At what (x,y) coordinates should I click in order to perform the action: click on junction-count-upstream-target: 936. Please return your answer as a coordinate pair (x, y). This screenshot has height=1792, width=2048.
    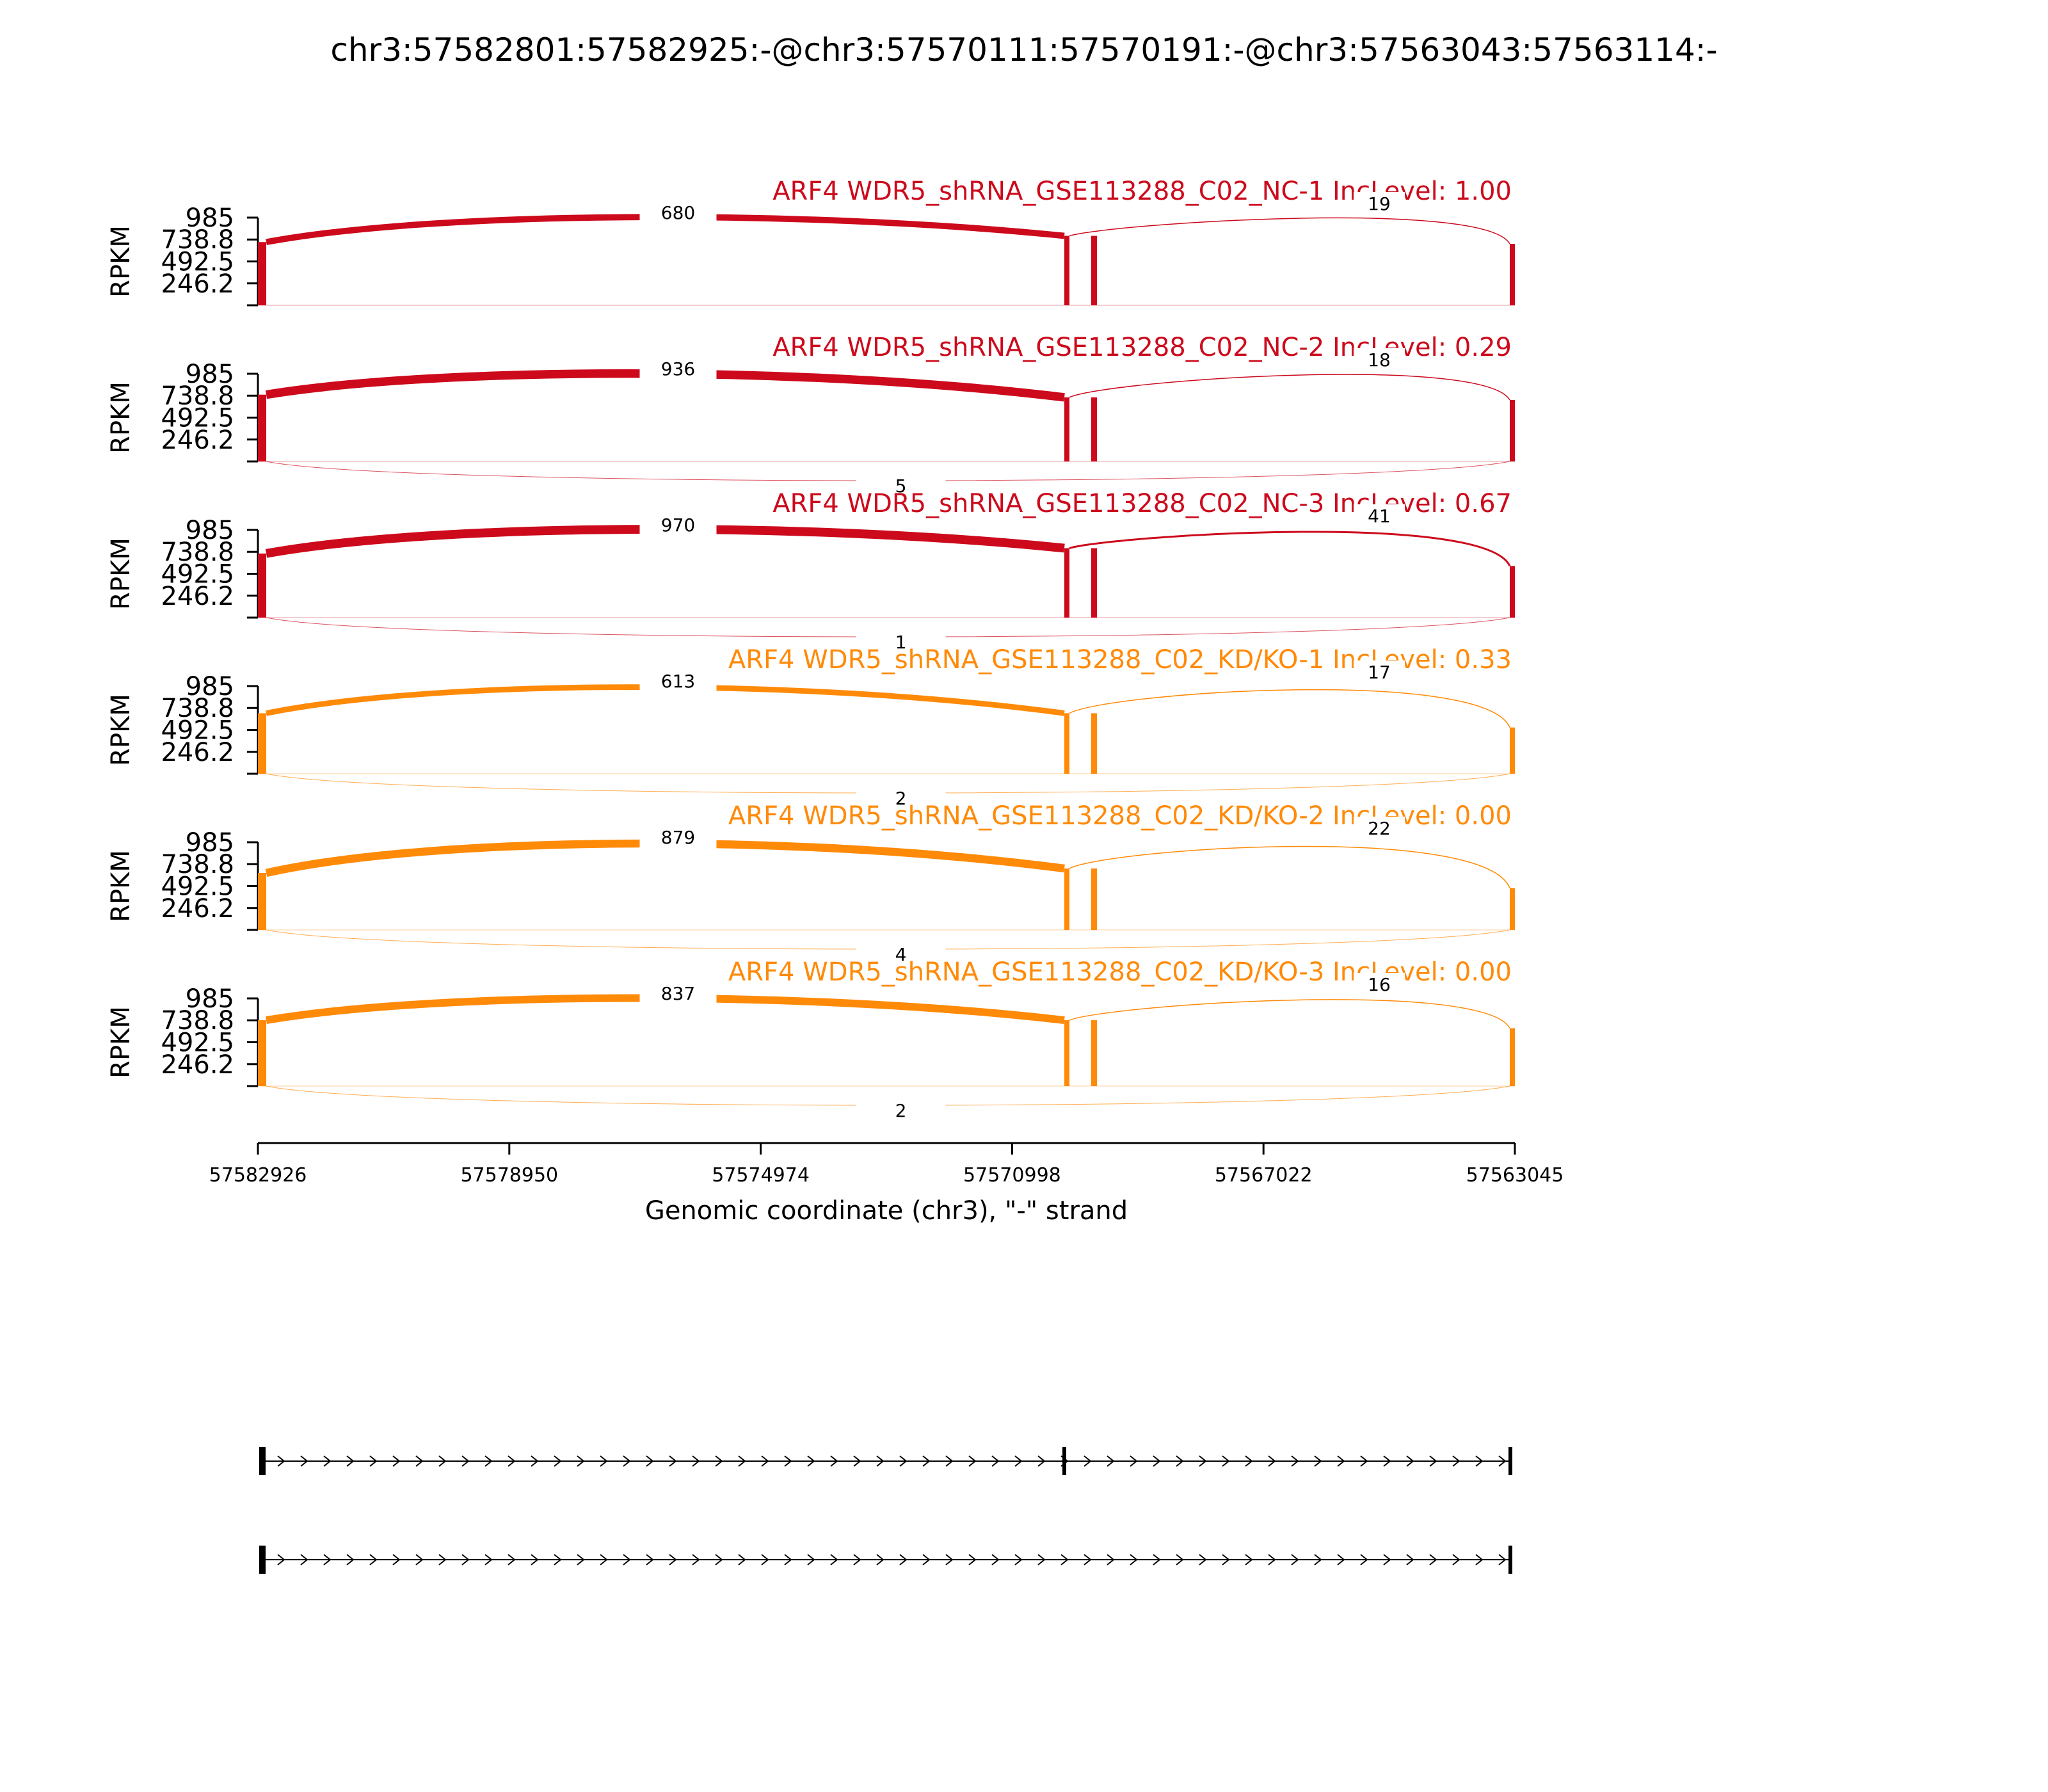
    Looking at the image, I should click on (678, 369).